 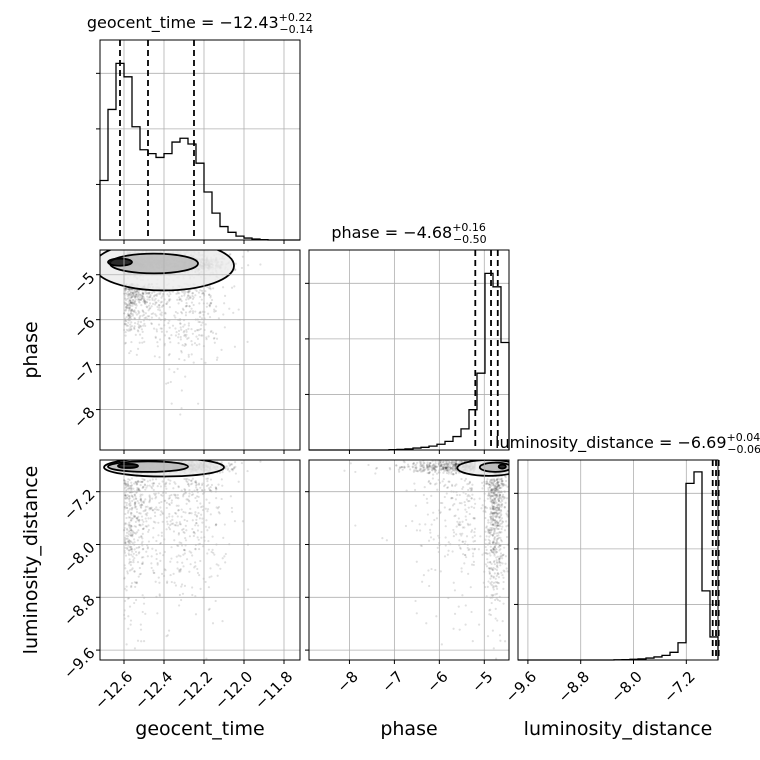 What do you see at coordinates (134, 571) in the screenshot?
I see `panel-luminosity_distance-vs-geocent_time-point-2092` at bounding box center [134, 571].